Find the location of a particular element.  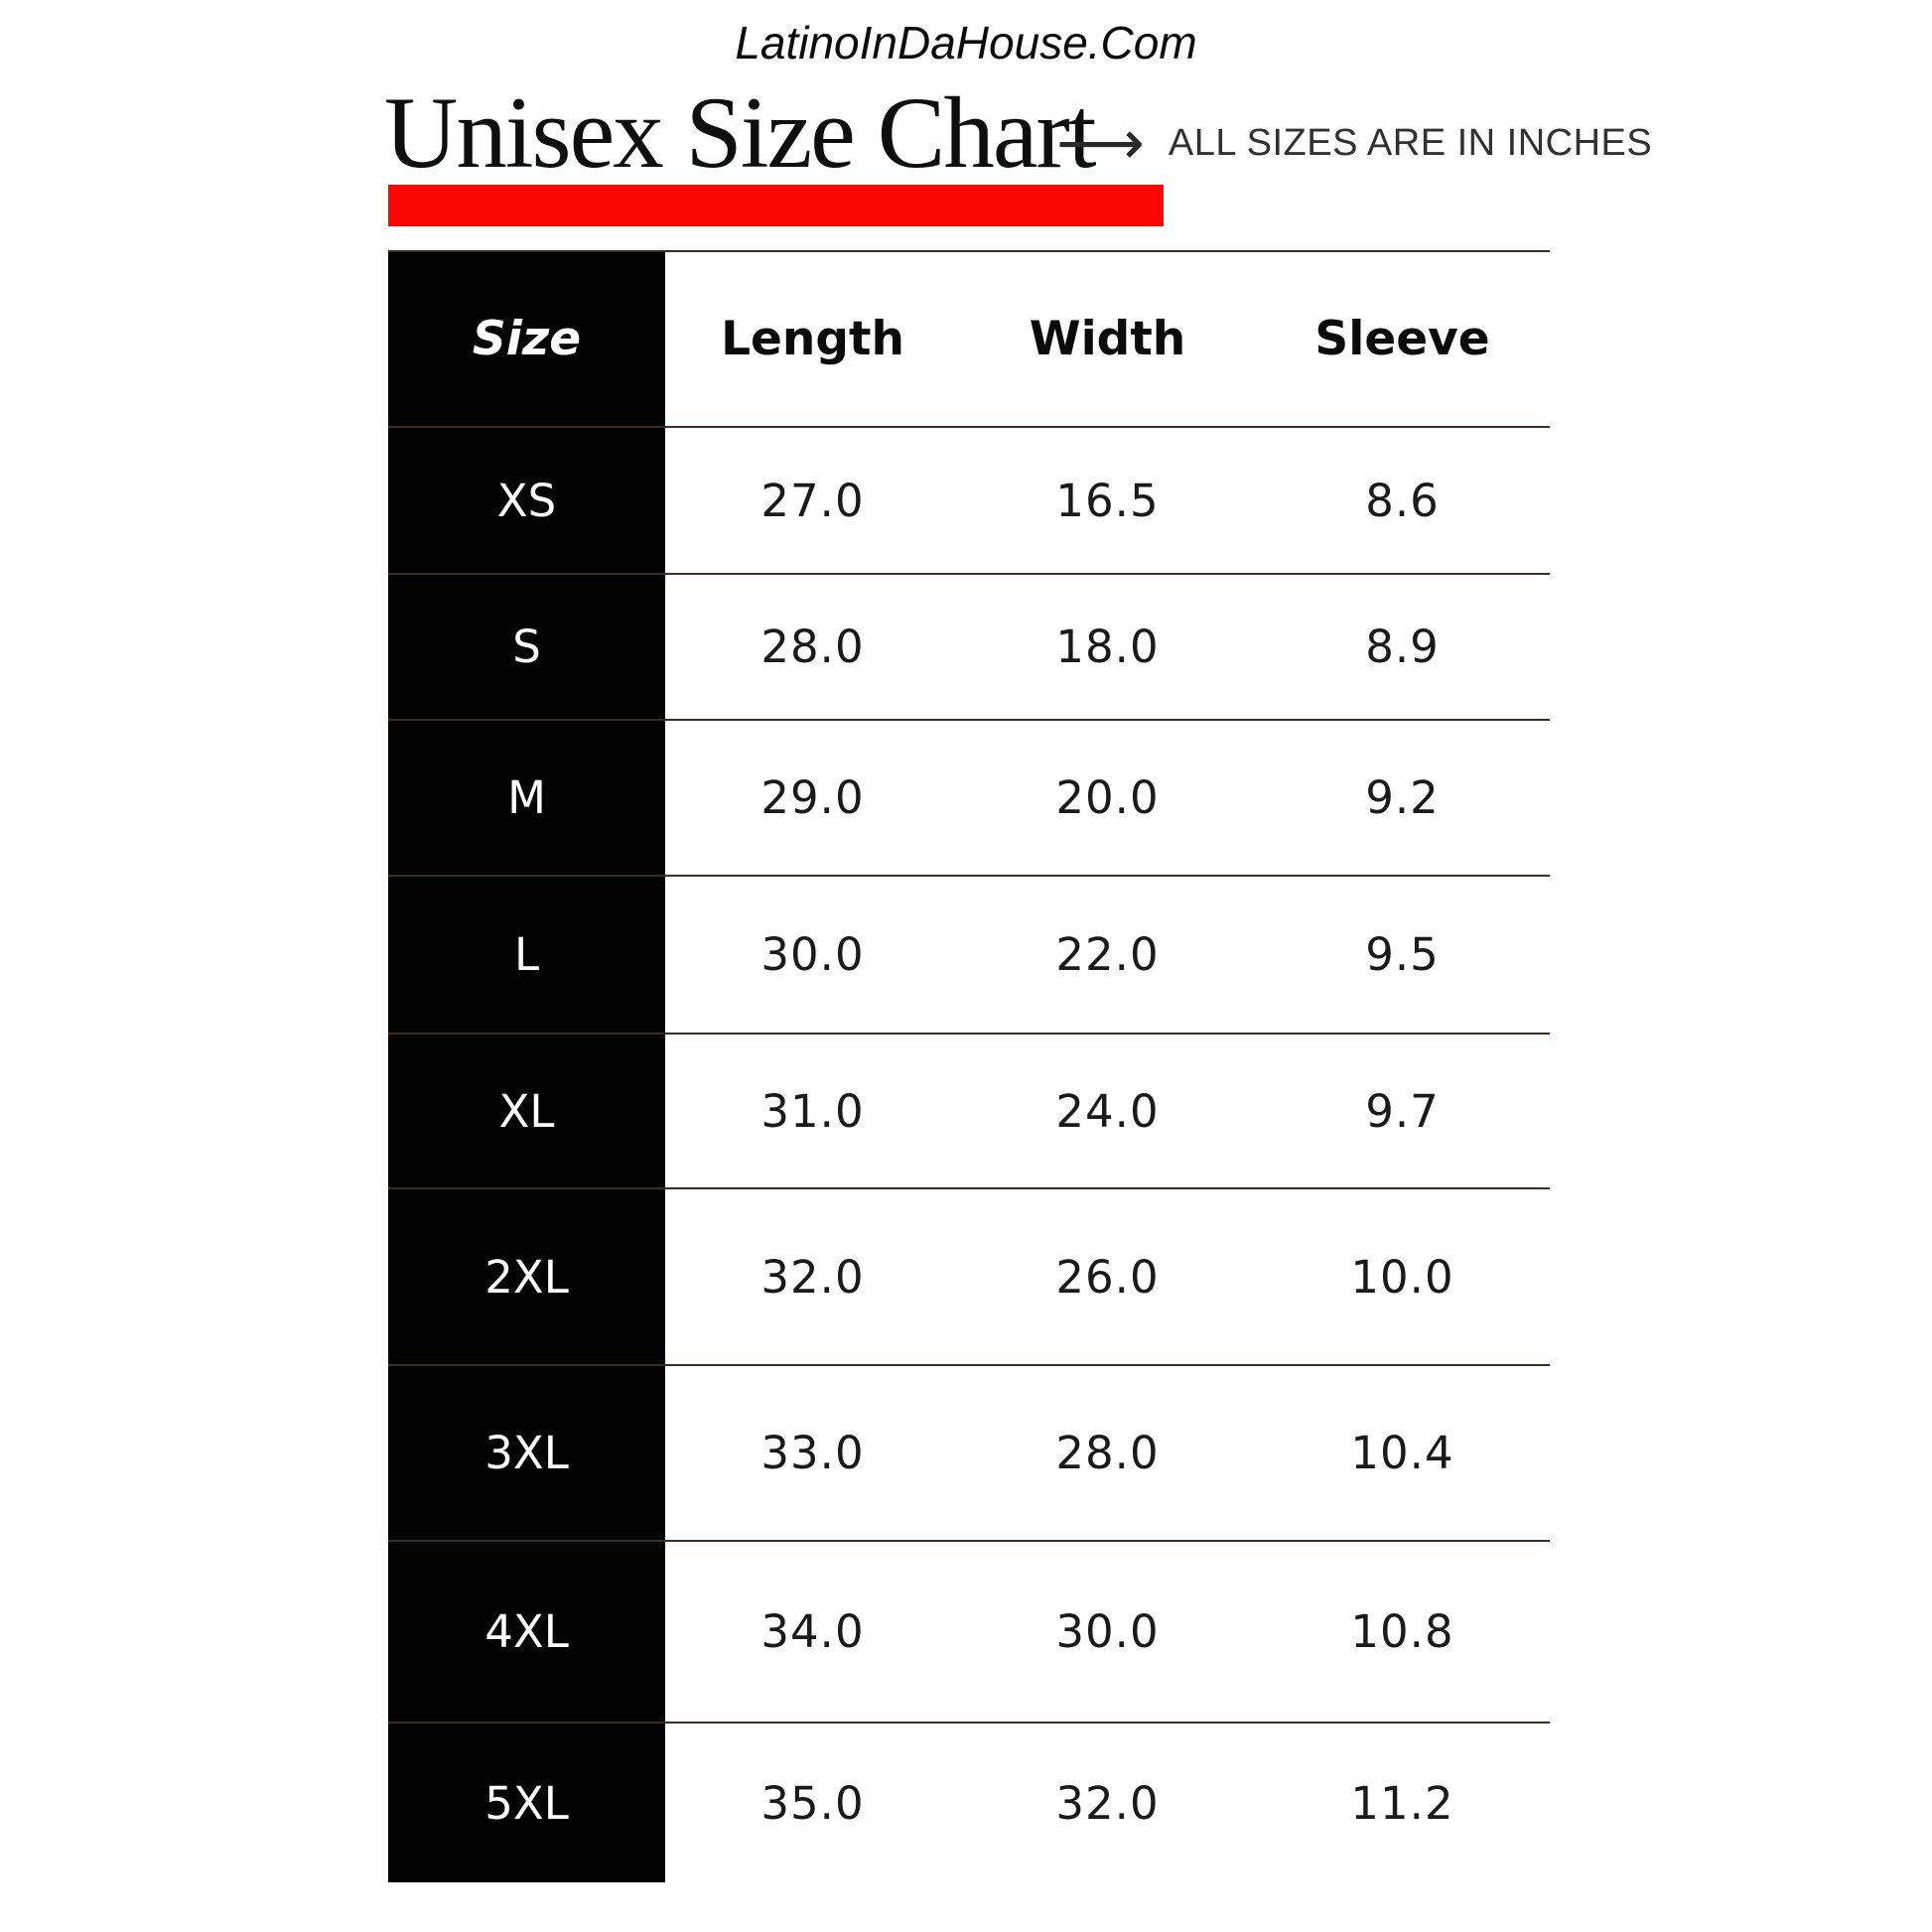

length-cell: 27.0 is located at coordinates (813, 501).